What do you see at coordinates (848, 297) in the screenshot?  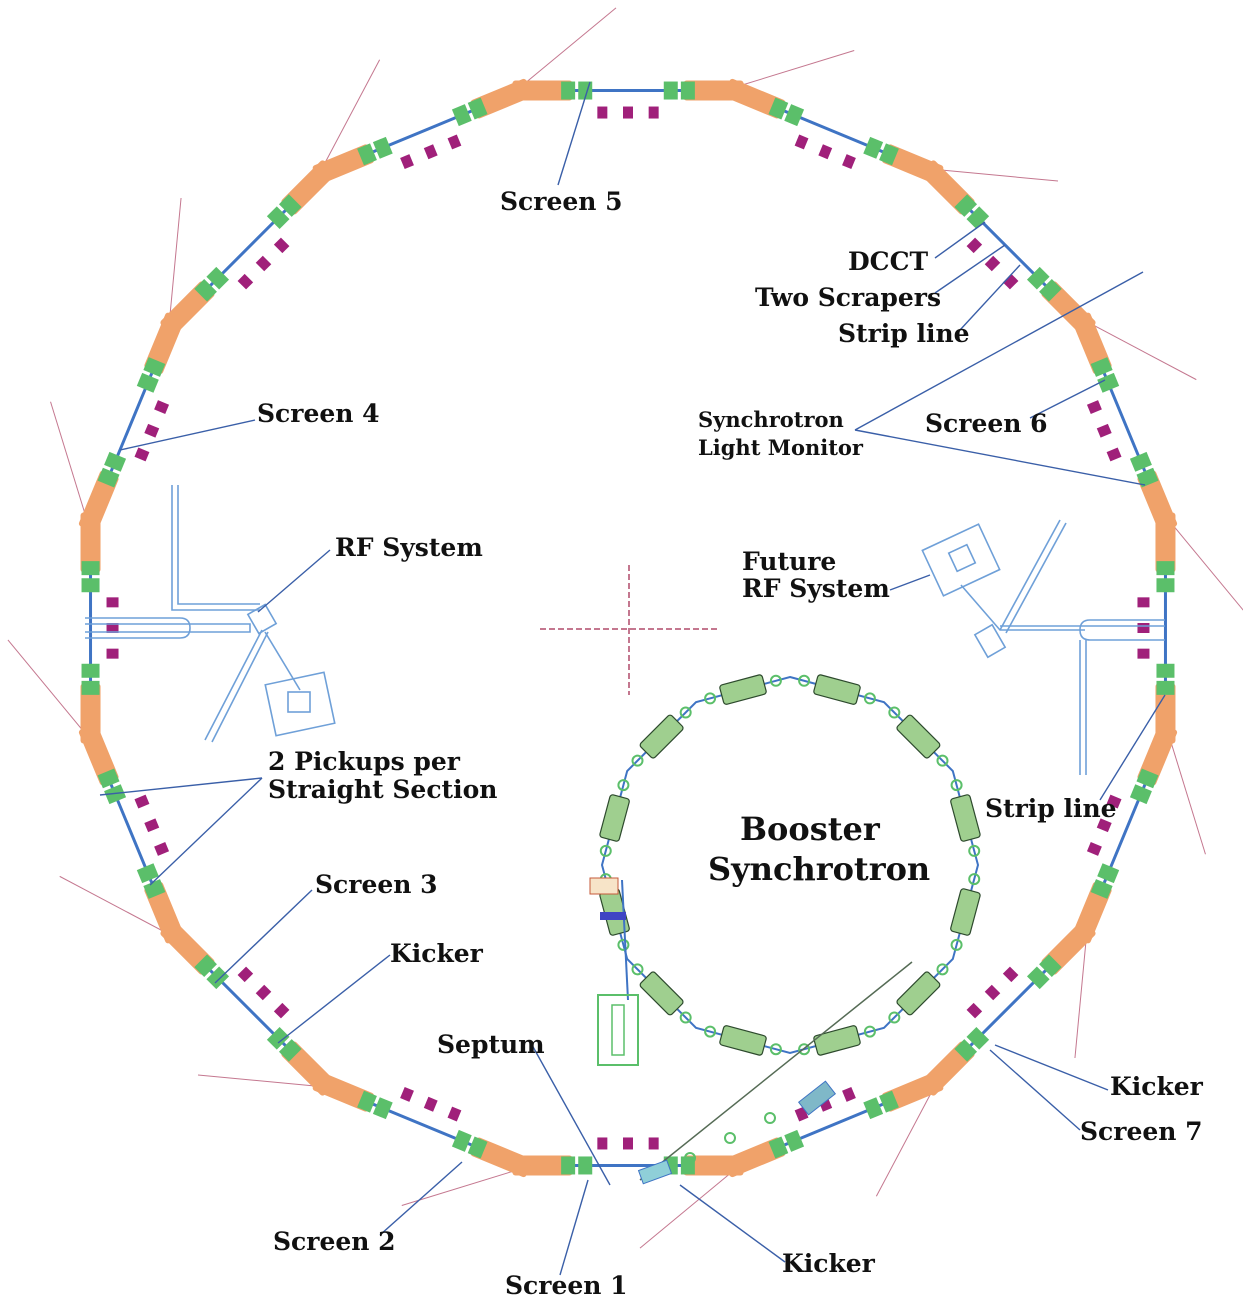 I see `label-two-scrapers: Two Scrapers` at bounding box center [848, 297].